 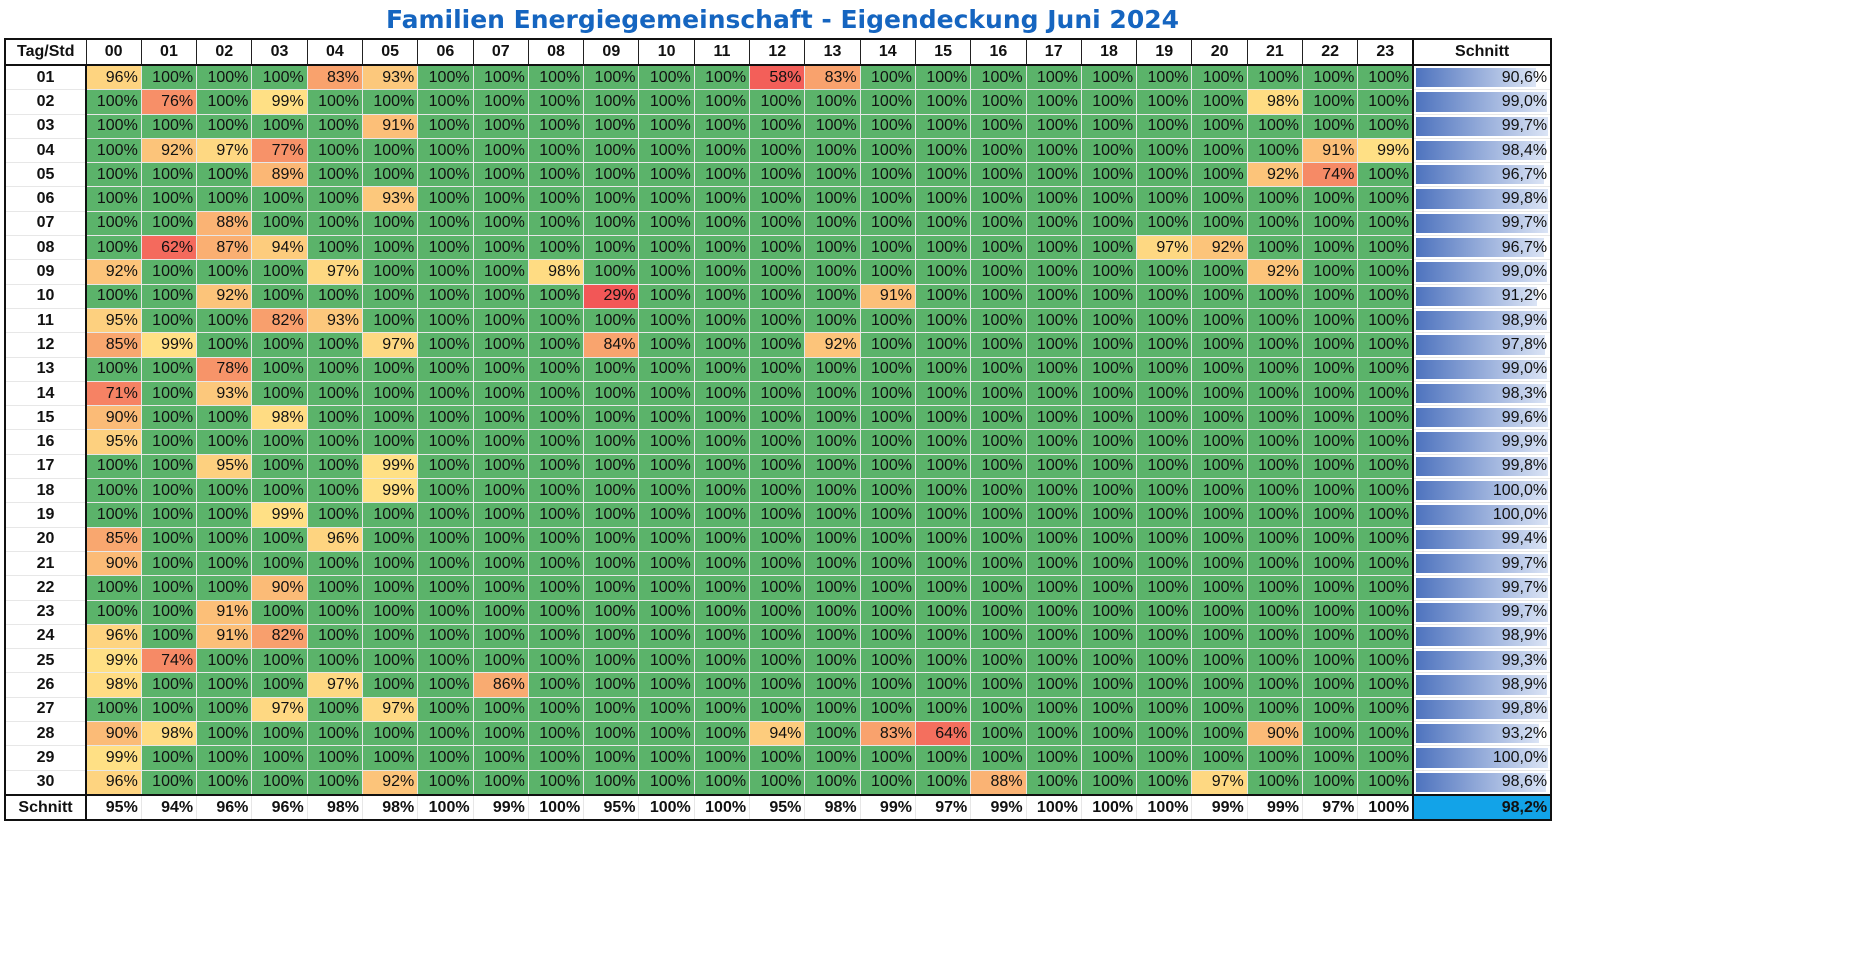 I want to click on day-label-20: 20, so click(x=45, y=539).